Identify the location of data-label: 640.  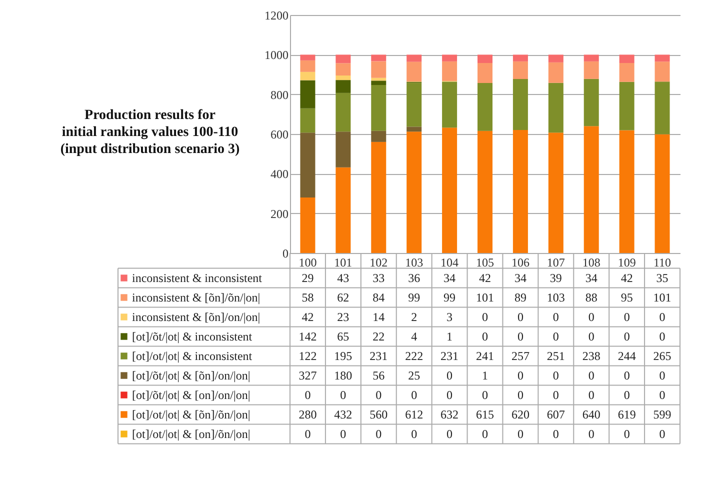
(591, 415).